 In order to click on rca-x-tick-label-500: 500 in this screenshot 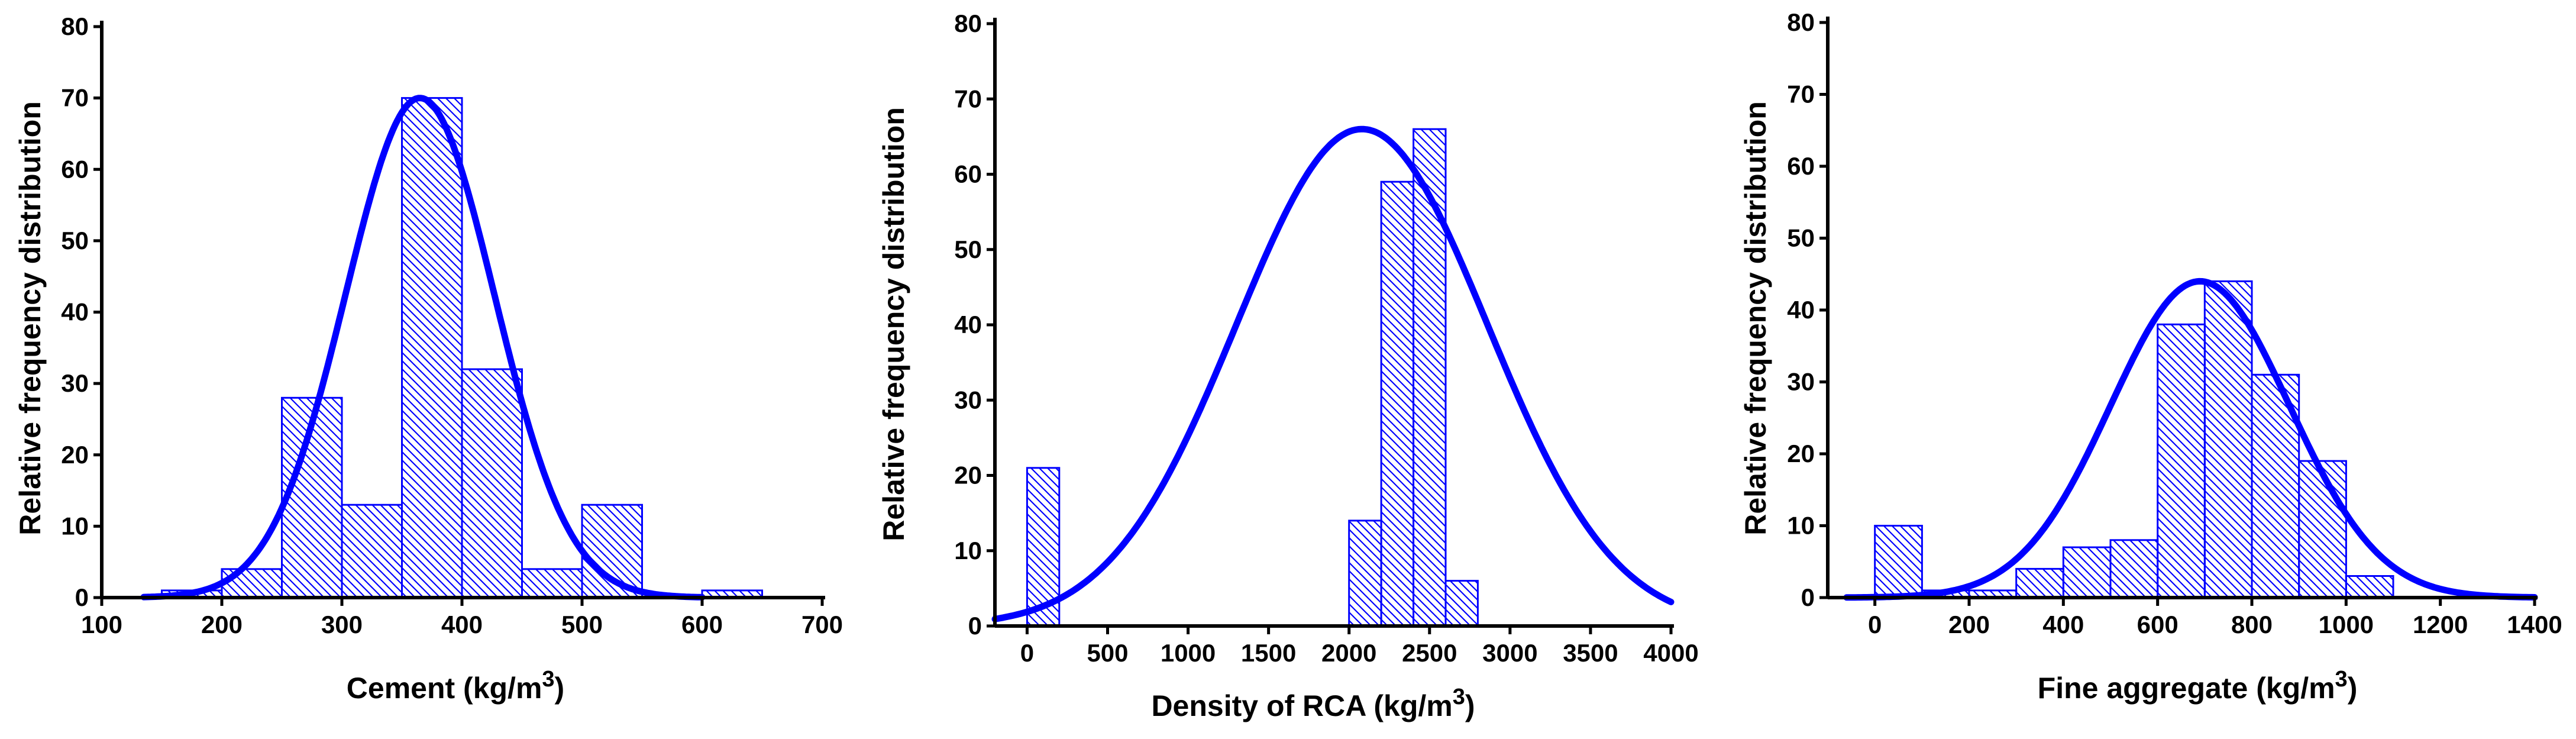, I will do `click(1107, 653)`.